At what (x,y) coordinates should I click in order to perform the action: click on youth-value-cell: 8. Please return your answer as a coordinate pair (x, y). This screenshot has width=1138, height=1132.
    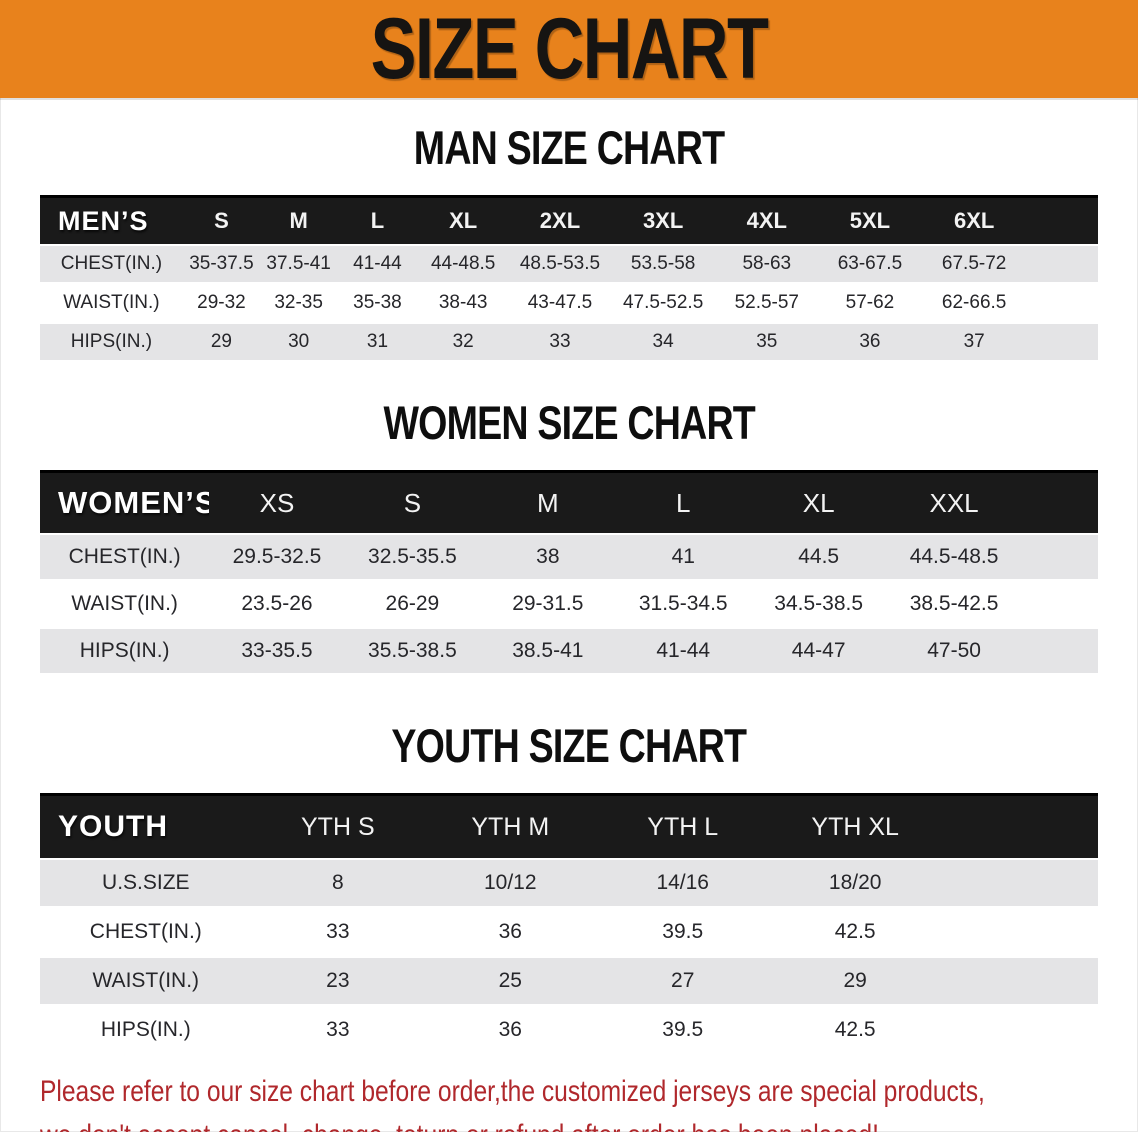
    Looking at the image, I should click on (338, 884).